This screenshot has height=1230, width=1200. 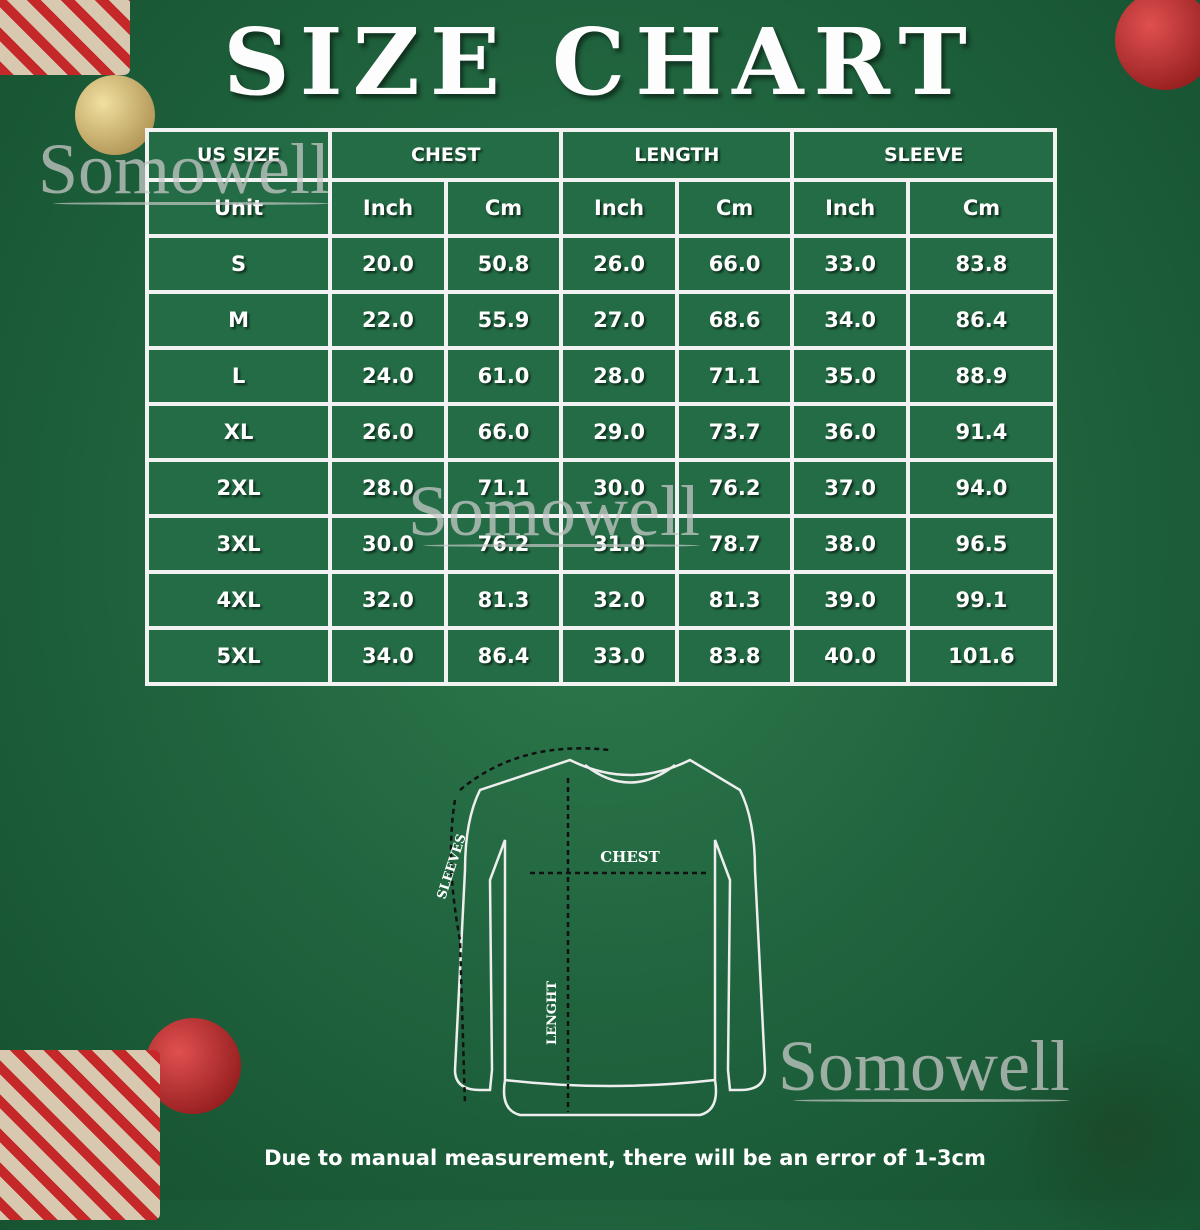 I want to click on measurement-cell: 68.6, so click(x=734, y=320).